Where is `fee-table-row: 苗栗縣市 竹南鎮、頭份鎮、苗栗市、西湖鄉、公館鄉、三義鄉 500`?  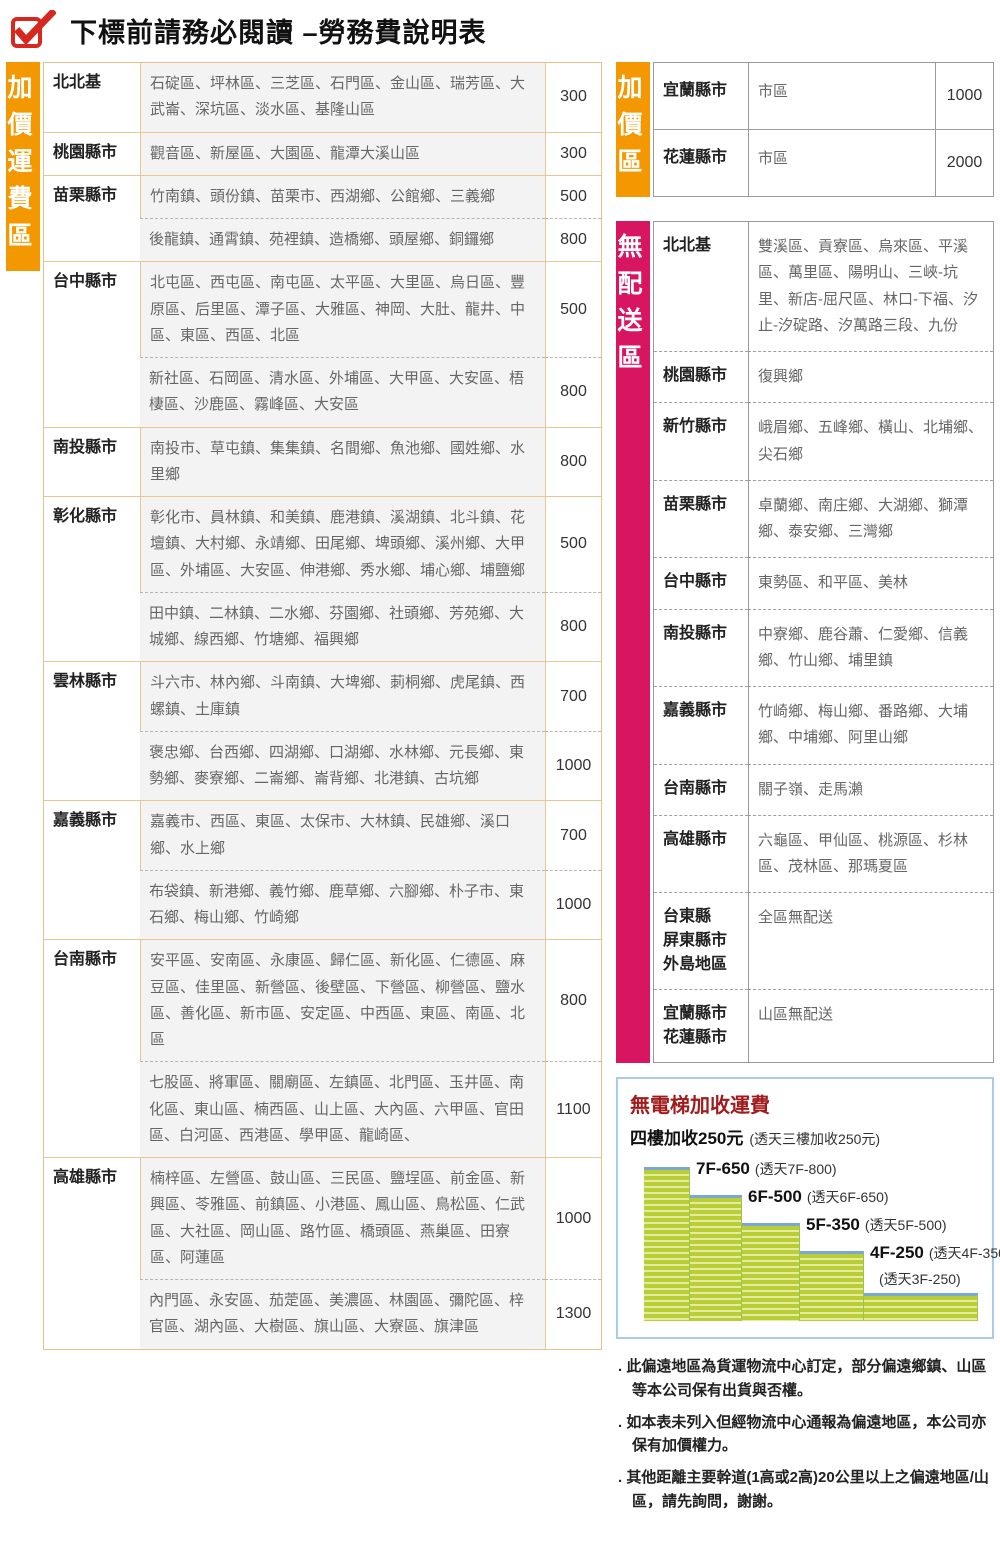 fee-table-row: 苗栗縣市 竹南鎮、頭份鎮、苗栗市、西湖鄉、公館鄉、三義鄉 500 is located at coordinates (322, 218).